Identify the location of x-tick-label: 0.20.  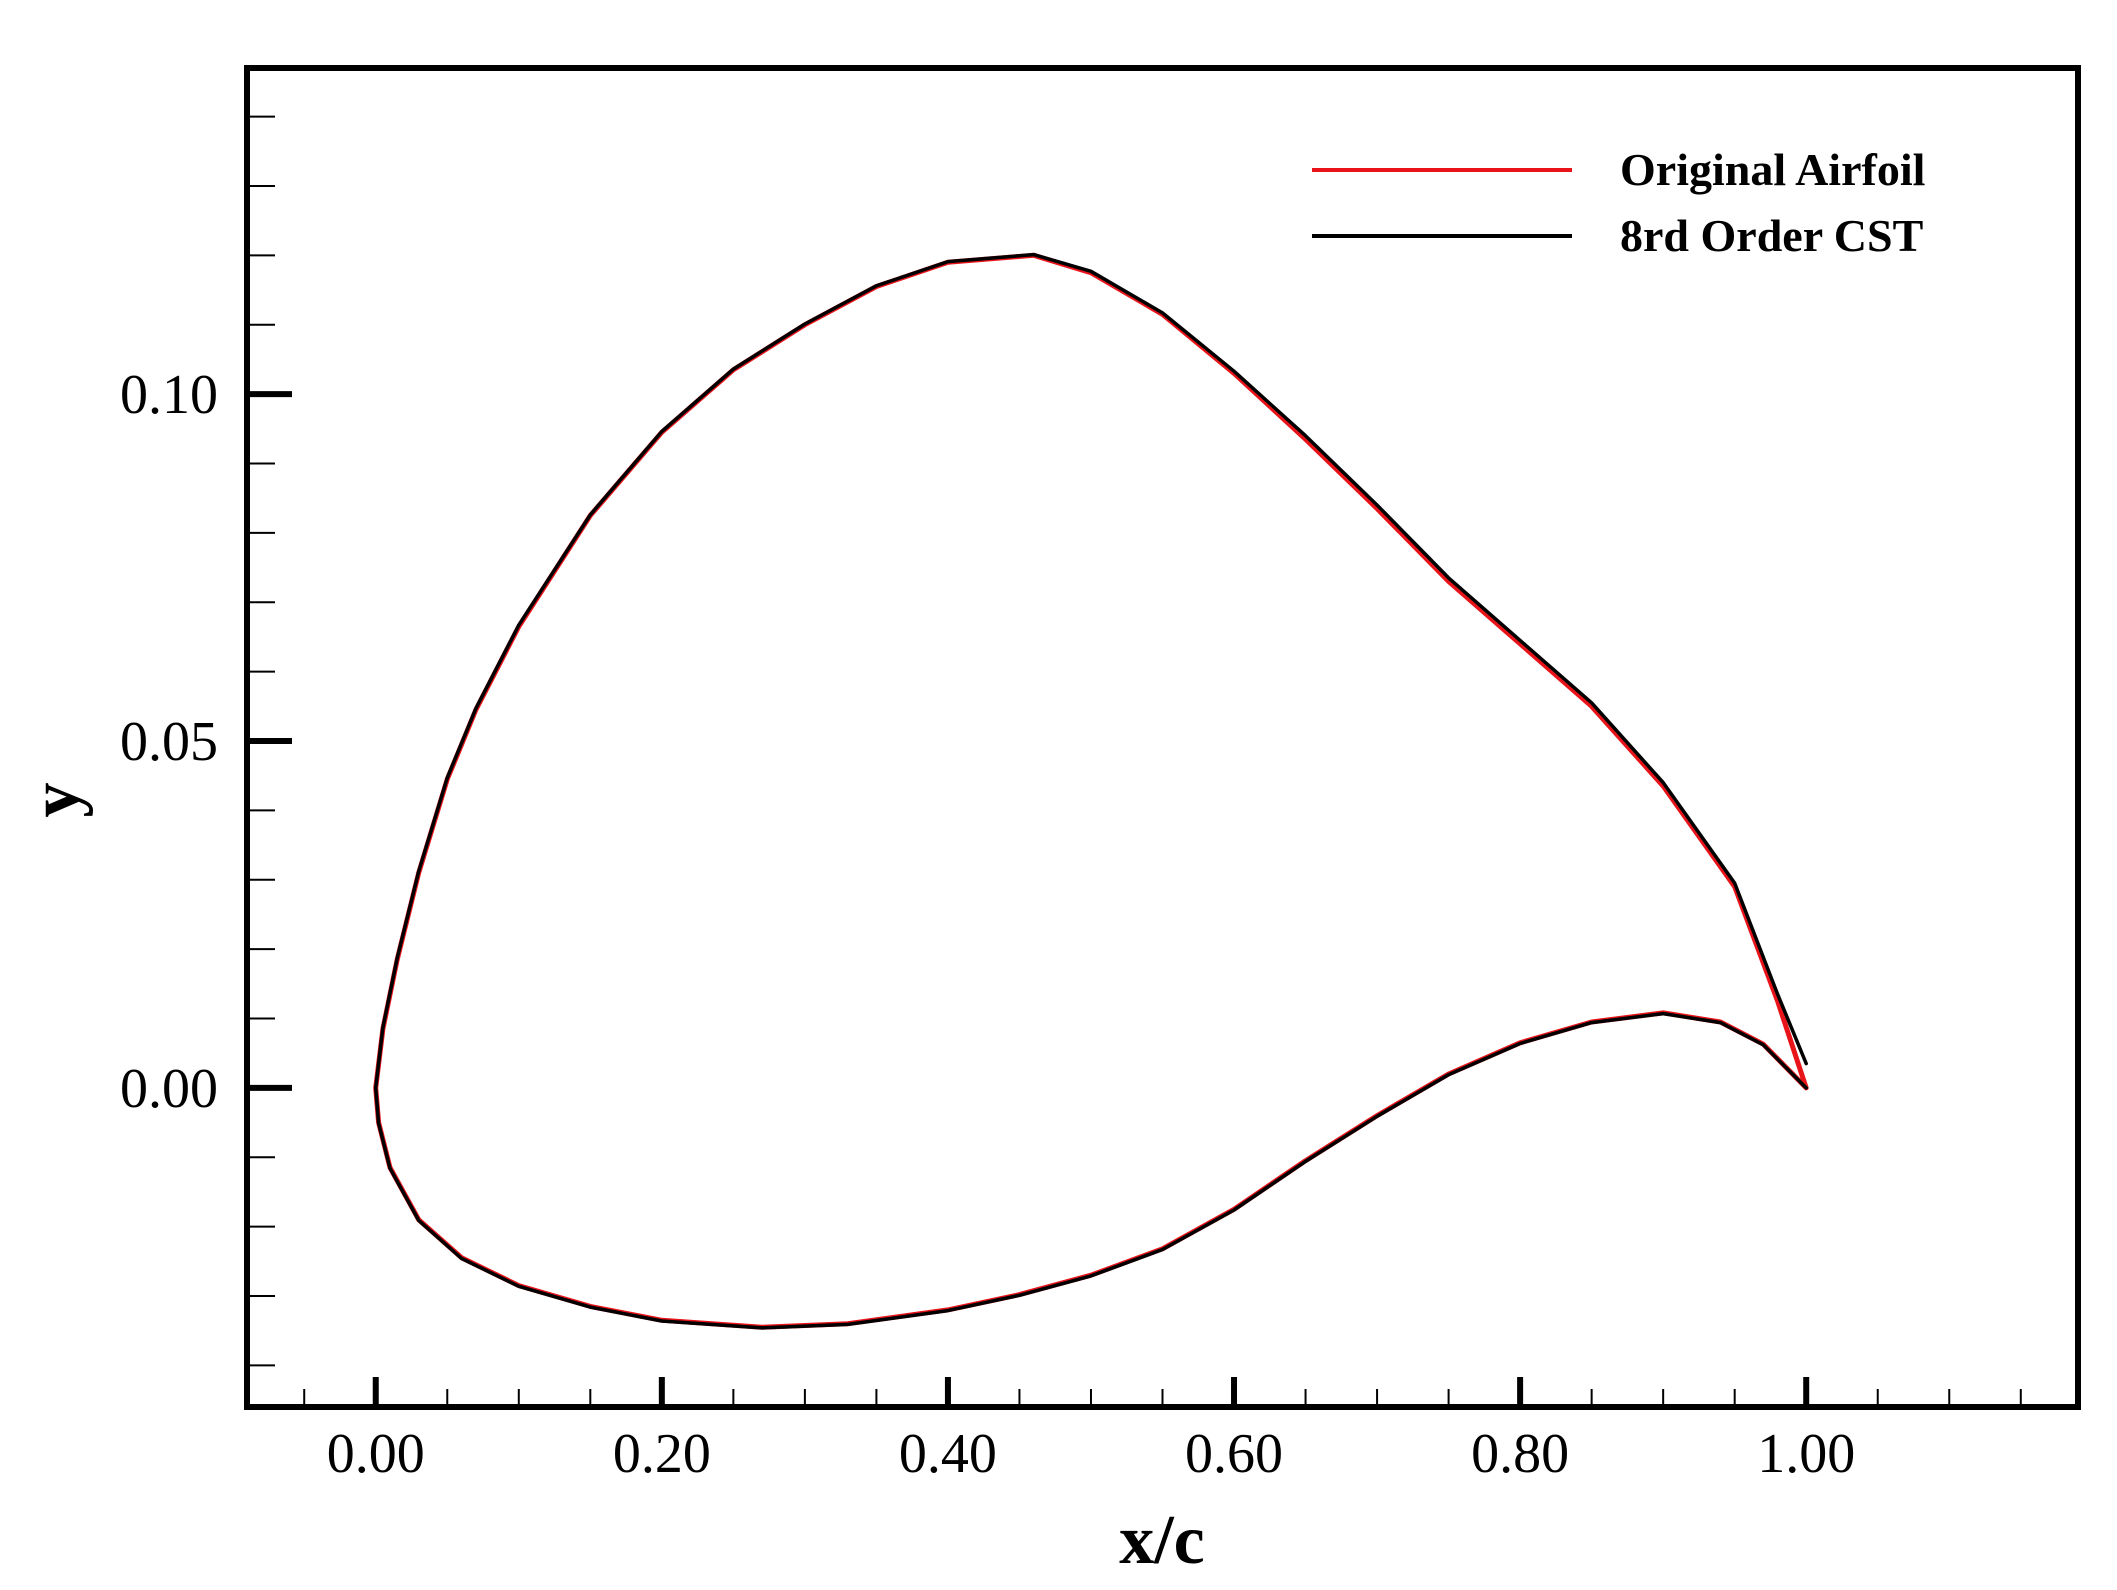
(662, 1454).